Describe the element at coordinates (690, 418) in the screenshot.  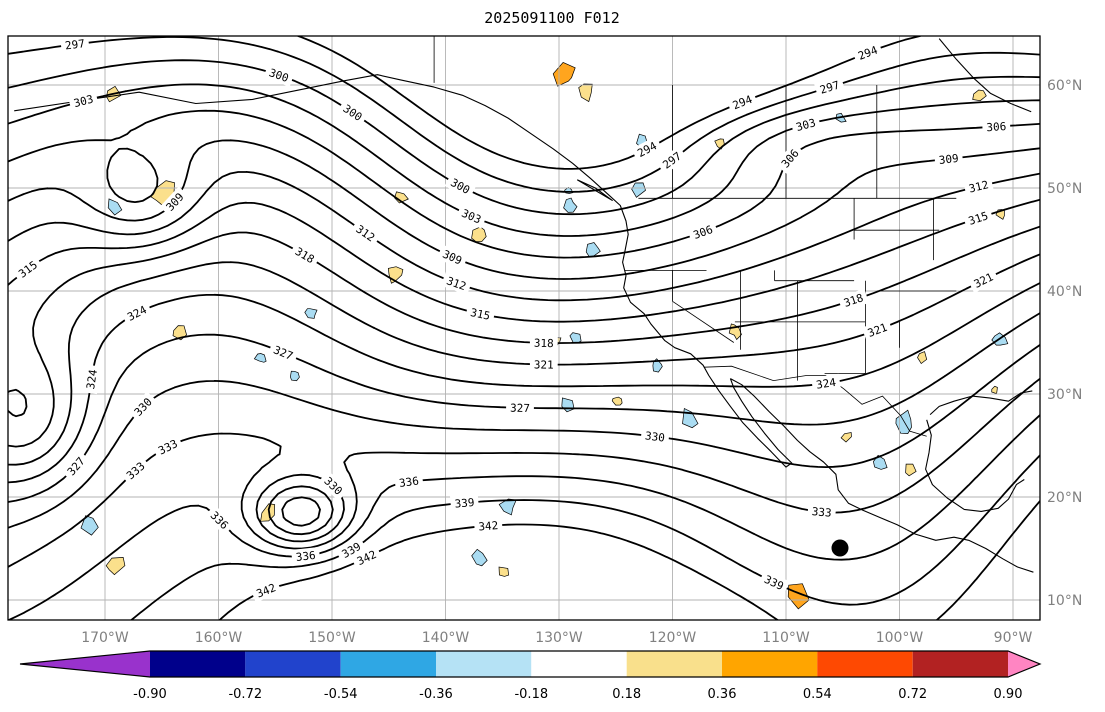
I see `anomaly-patch-r10` at that location.